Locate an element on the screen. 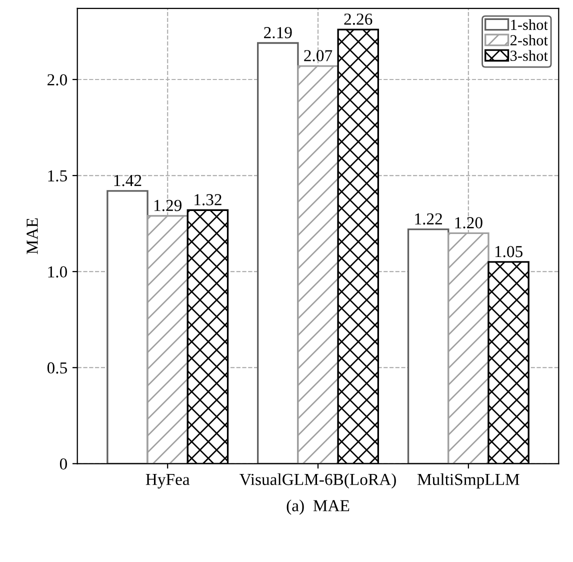  data-label: 2.07 is located at coordinates (318, 56).